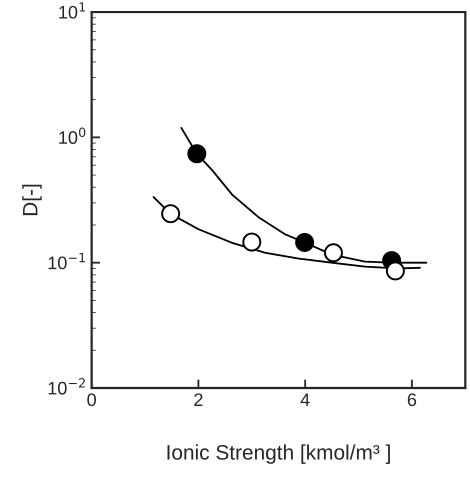 This screenshot has width=470, height=482. Describe the element at coordinates (66, 386) in the screenshot. I see `y-tick-label: 10$^{−2}$` at that location.